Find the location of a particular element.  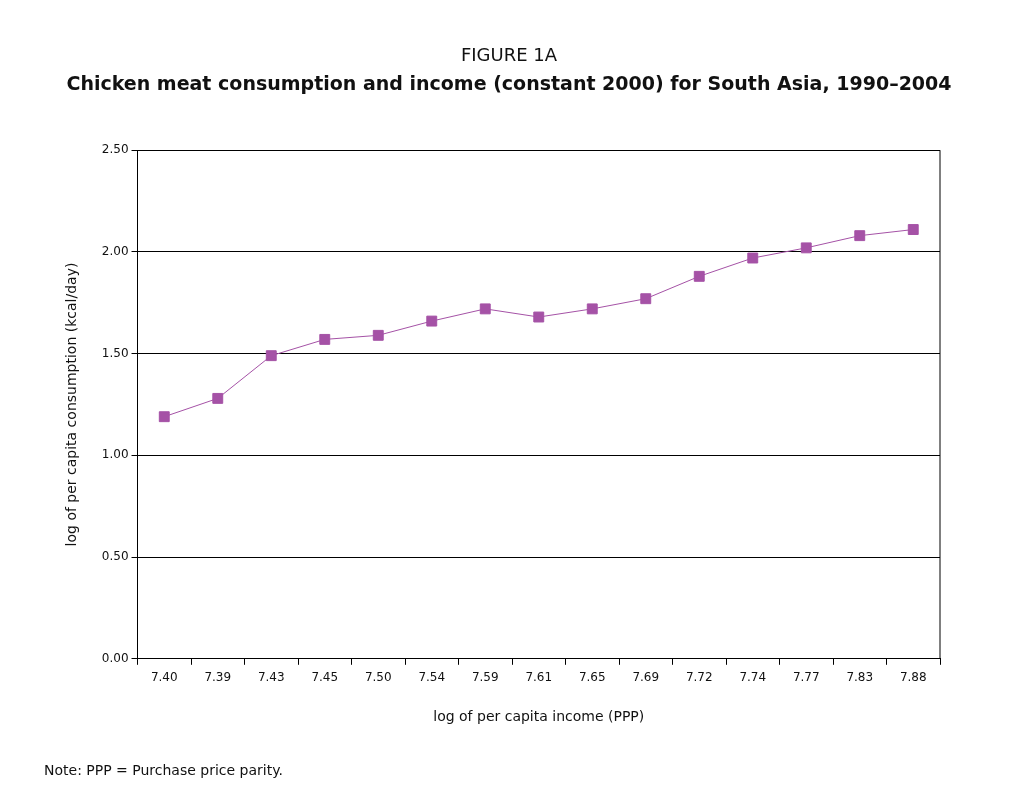

x-axis-title: log of per capita income (PPP) is located at coordinates (539, 716).